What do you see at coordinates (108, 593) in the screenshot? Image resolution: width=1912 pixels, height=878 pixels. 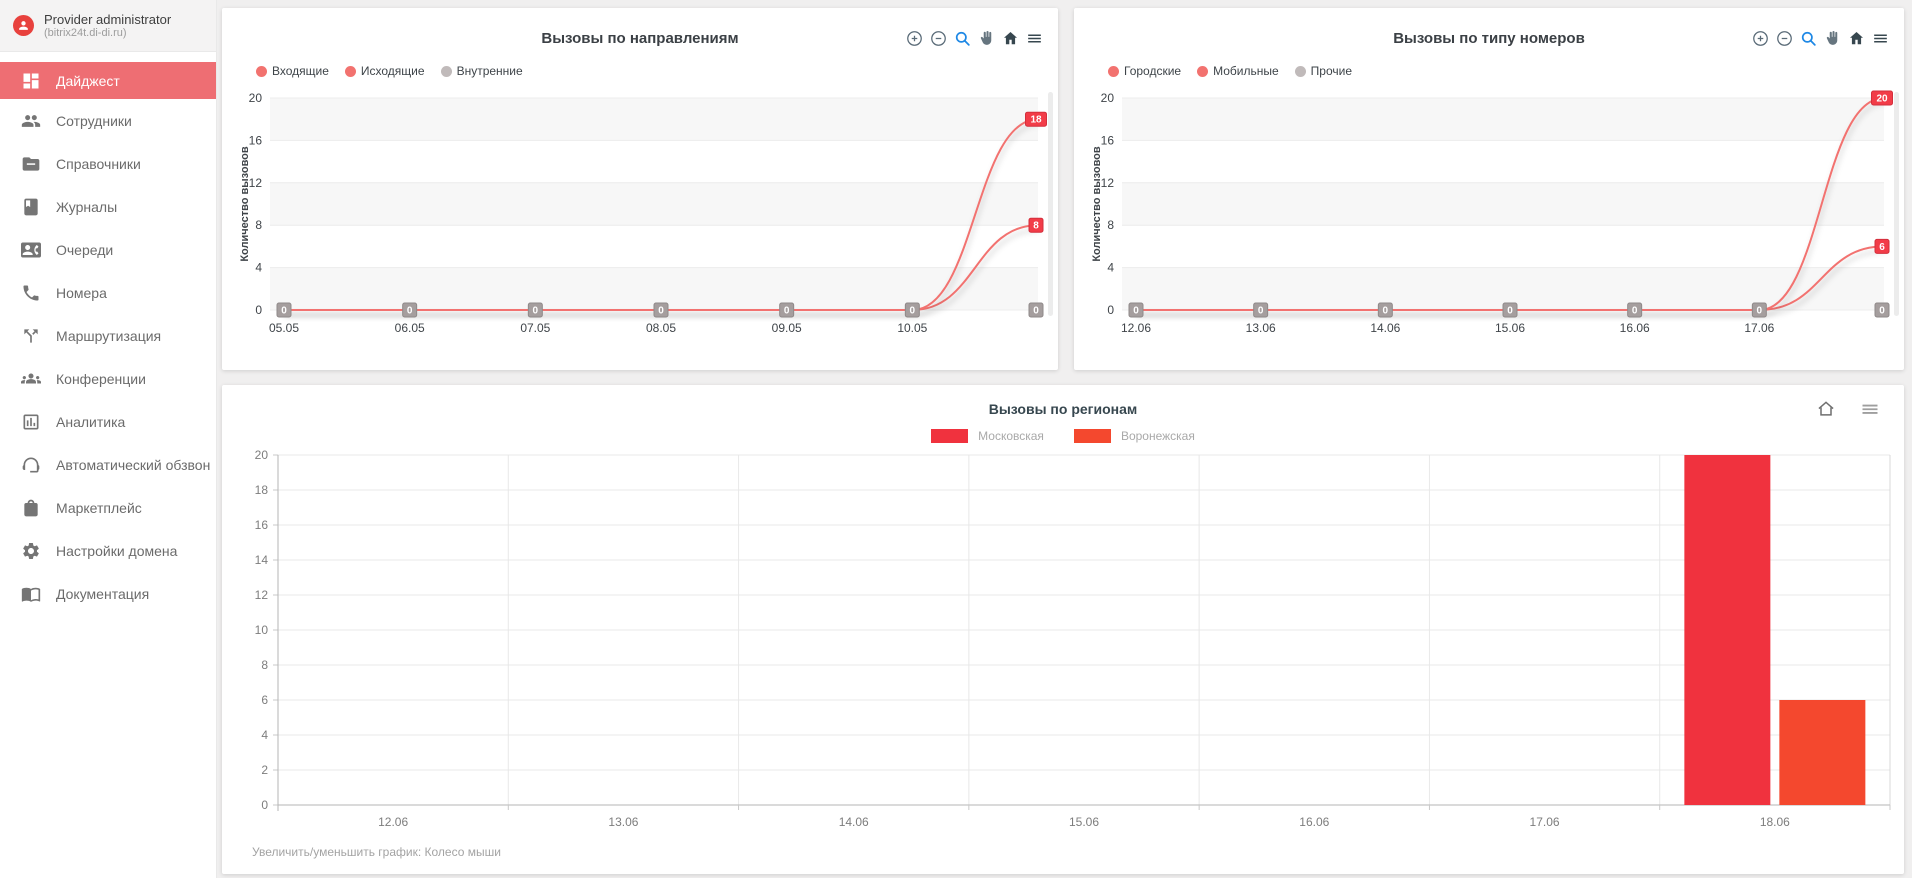 I see `sidebar-item-documentation: Документация` at bounding box center [108, 593].